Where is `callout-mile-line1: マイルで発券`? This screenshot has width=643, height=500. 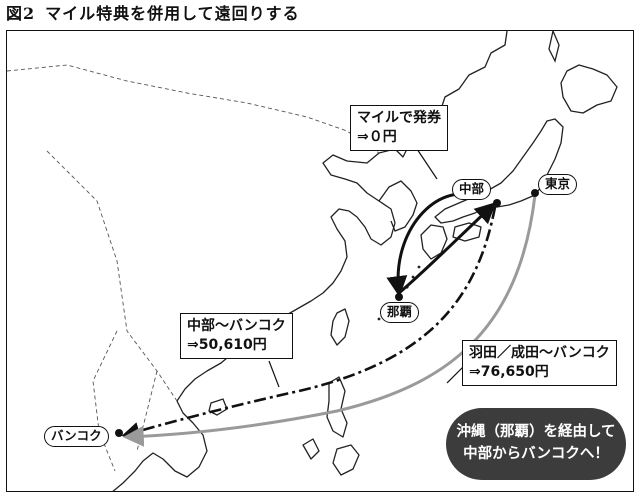 callout-mile-line1: マイルで発券 is located at coordinates (399, 118).